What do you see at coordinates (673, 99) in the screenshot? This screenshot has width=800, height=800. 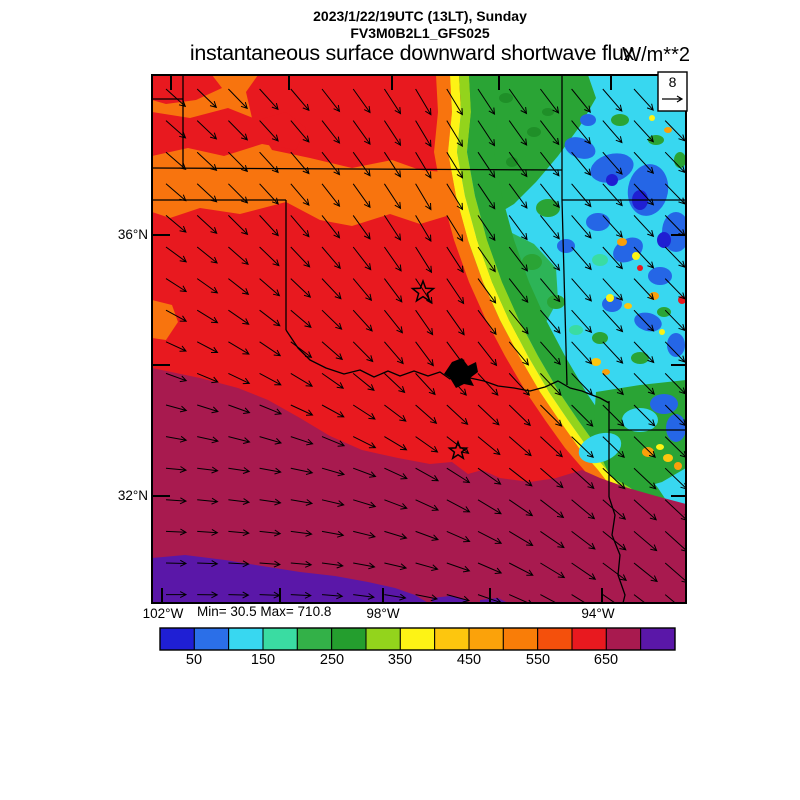 I see `wind-reference-arrow-icon` at bounding box center [673, 99].